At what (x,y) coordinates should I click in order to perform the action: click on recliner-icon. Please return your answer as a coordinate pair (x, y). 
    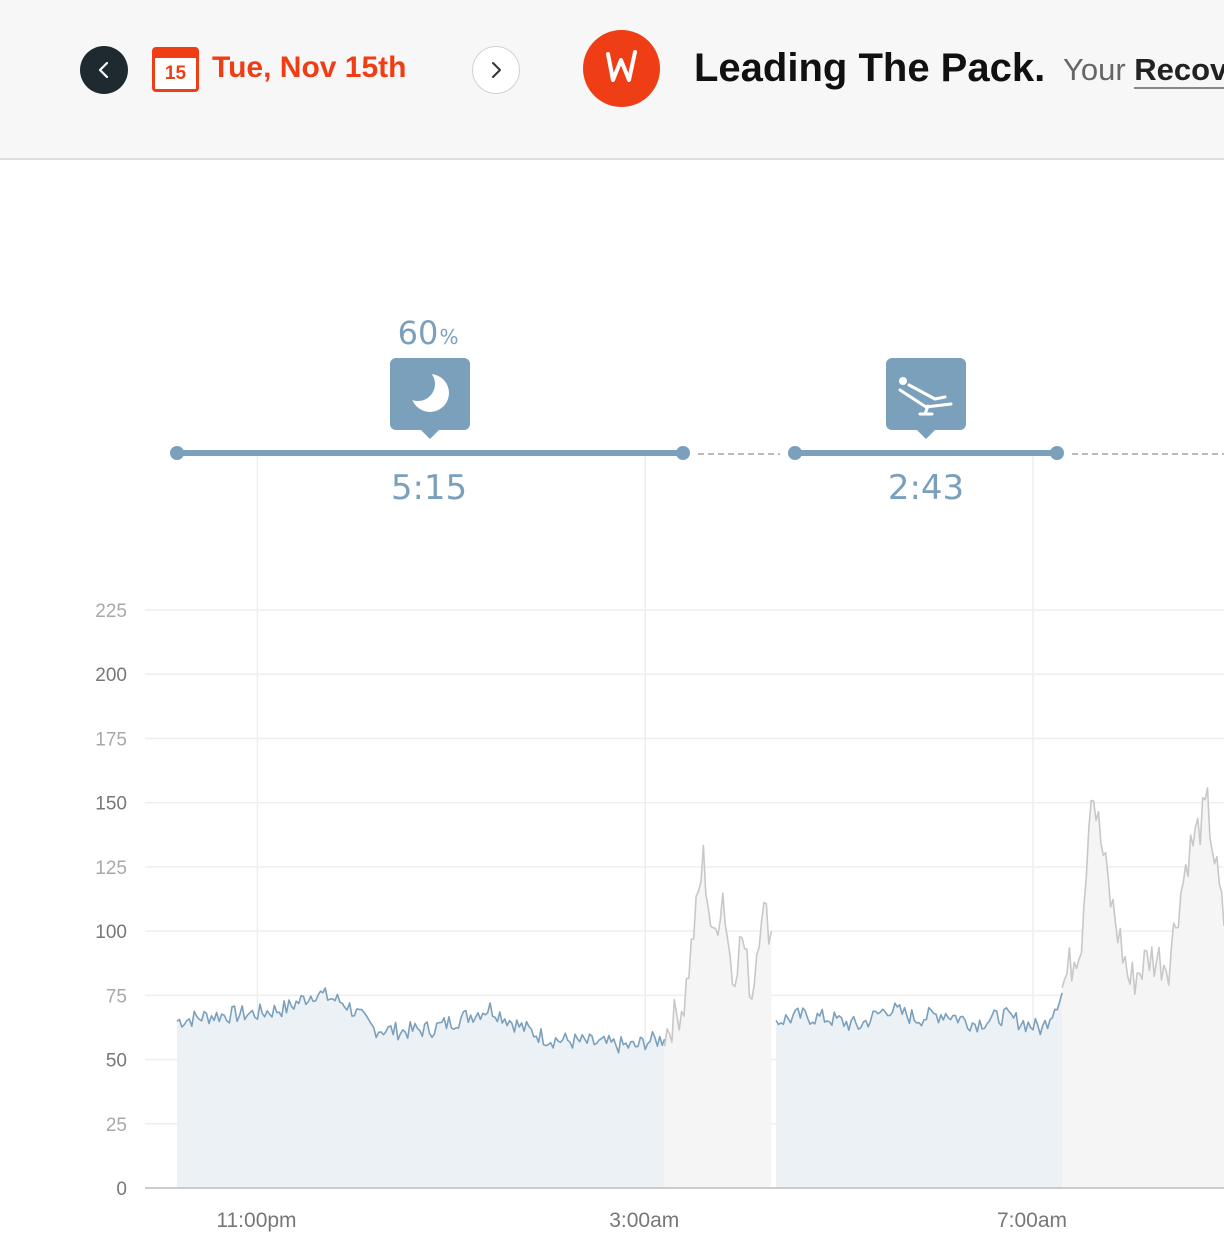
    Looking at the image, I should click on (925, 396).